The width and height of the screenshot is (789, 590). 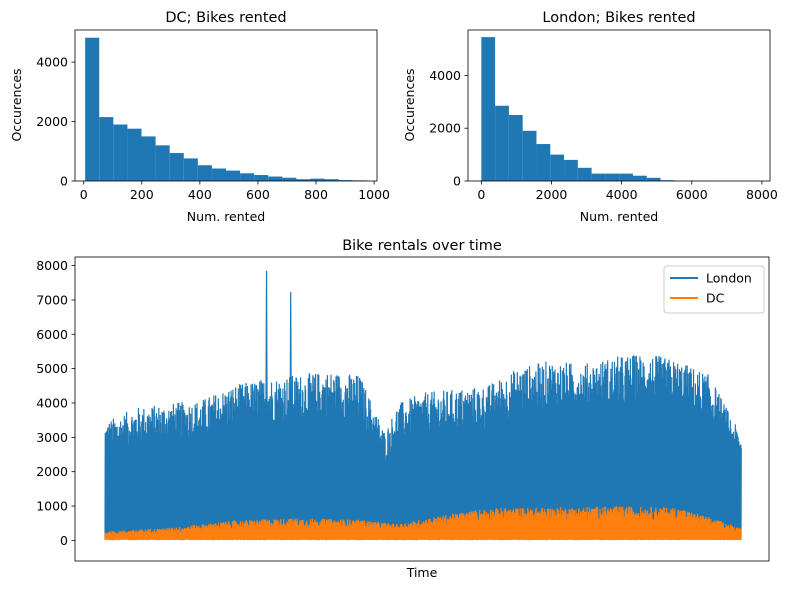 I want to click on london-y-axis-label: Occurences, so click(x=409, y=104).